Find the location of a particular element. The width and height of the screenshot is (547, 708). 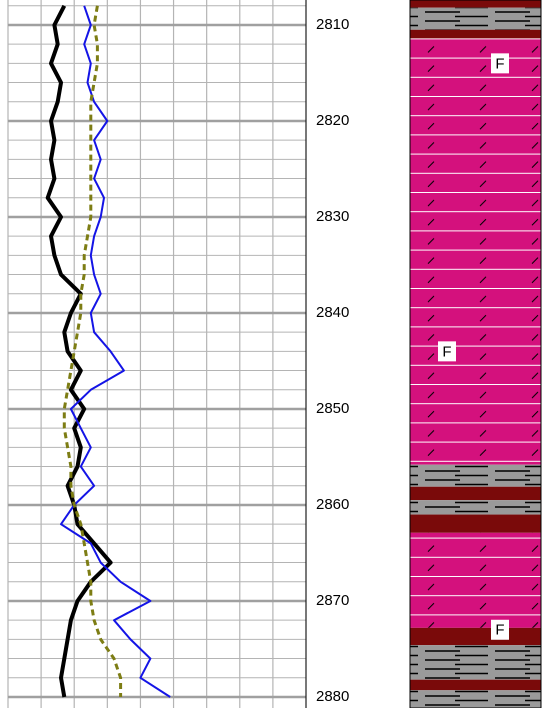

y-tick-label: 2870 is located at coordinates (332, 600).